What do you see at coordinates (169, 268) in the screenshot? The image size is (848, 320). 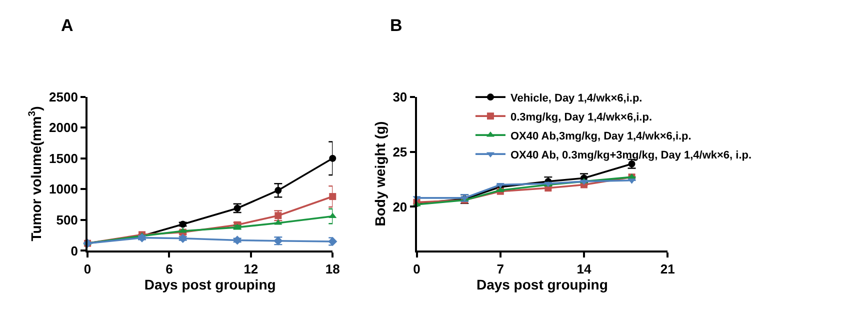 I see `x-tick-label: 6` at bounding box center [169, 268].